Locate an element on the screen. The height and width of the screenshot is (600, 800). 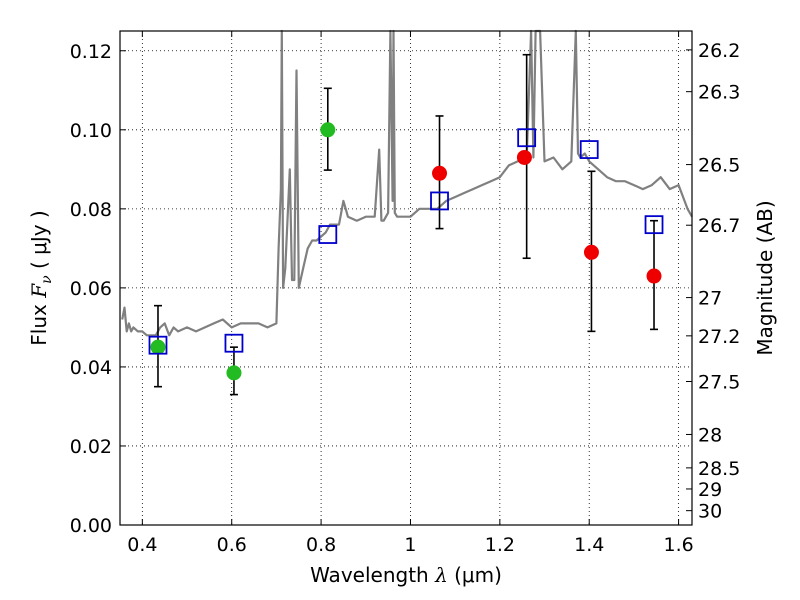
y-axis: 0.00 0.02 0.04 0.06 0.08 0.10 0.12 is located at coordinates (98, 289).